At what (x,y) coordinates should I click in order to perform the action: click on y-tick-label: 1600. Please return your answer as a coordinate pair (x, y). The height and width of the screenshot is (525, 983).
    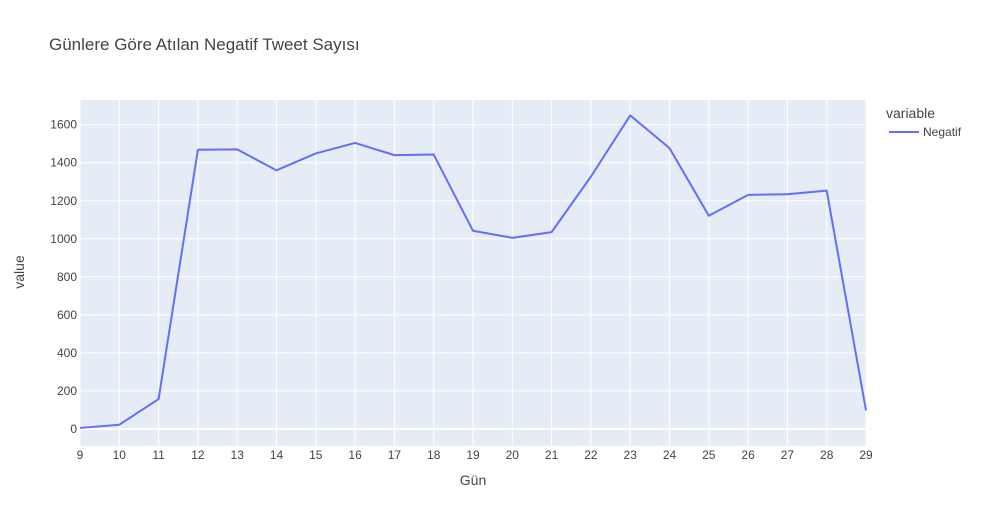
    Looking at the image, I should click on (63, 125).